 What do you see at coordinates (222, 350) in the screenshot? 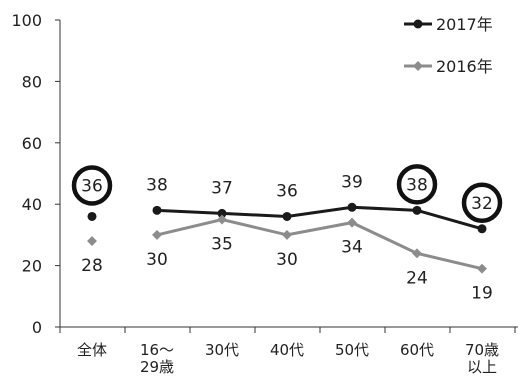
I see `x-tick-label: 30代` at bounding box center [222, 350].